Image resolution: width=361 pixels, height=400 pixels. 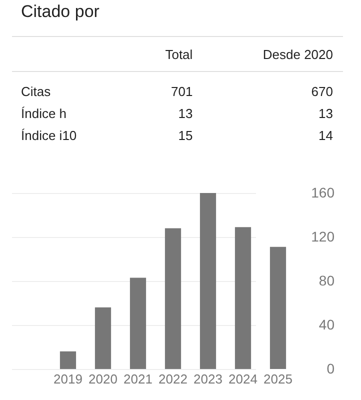 I want to click on x-tick-label: 2025, so click(x=278, y=379).